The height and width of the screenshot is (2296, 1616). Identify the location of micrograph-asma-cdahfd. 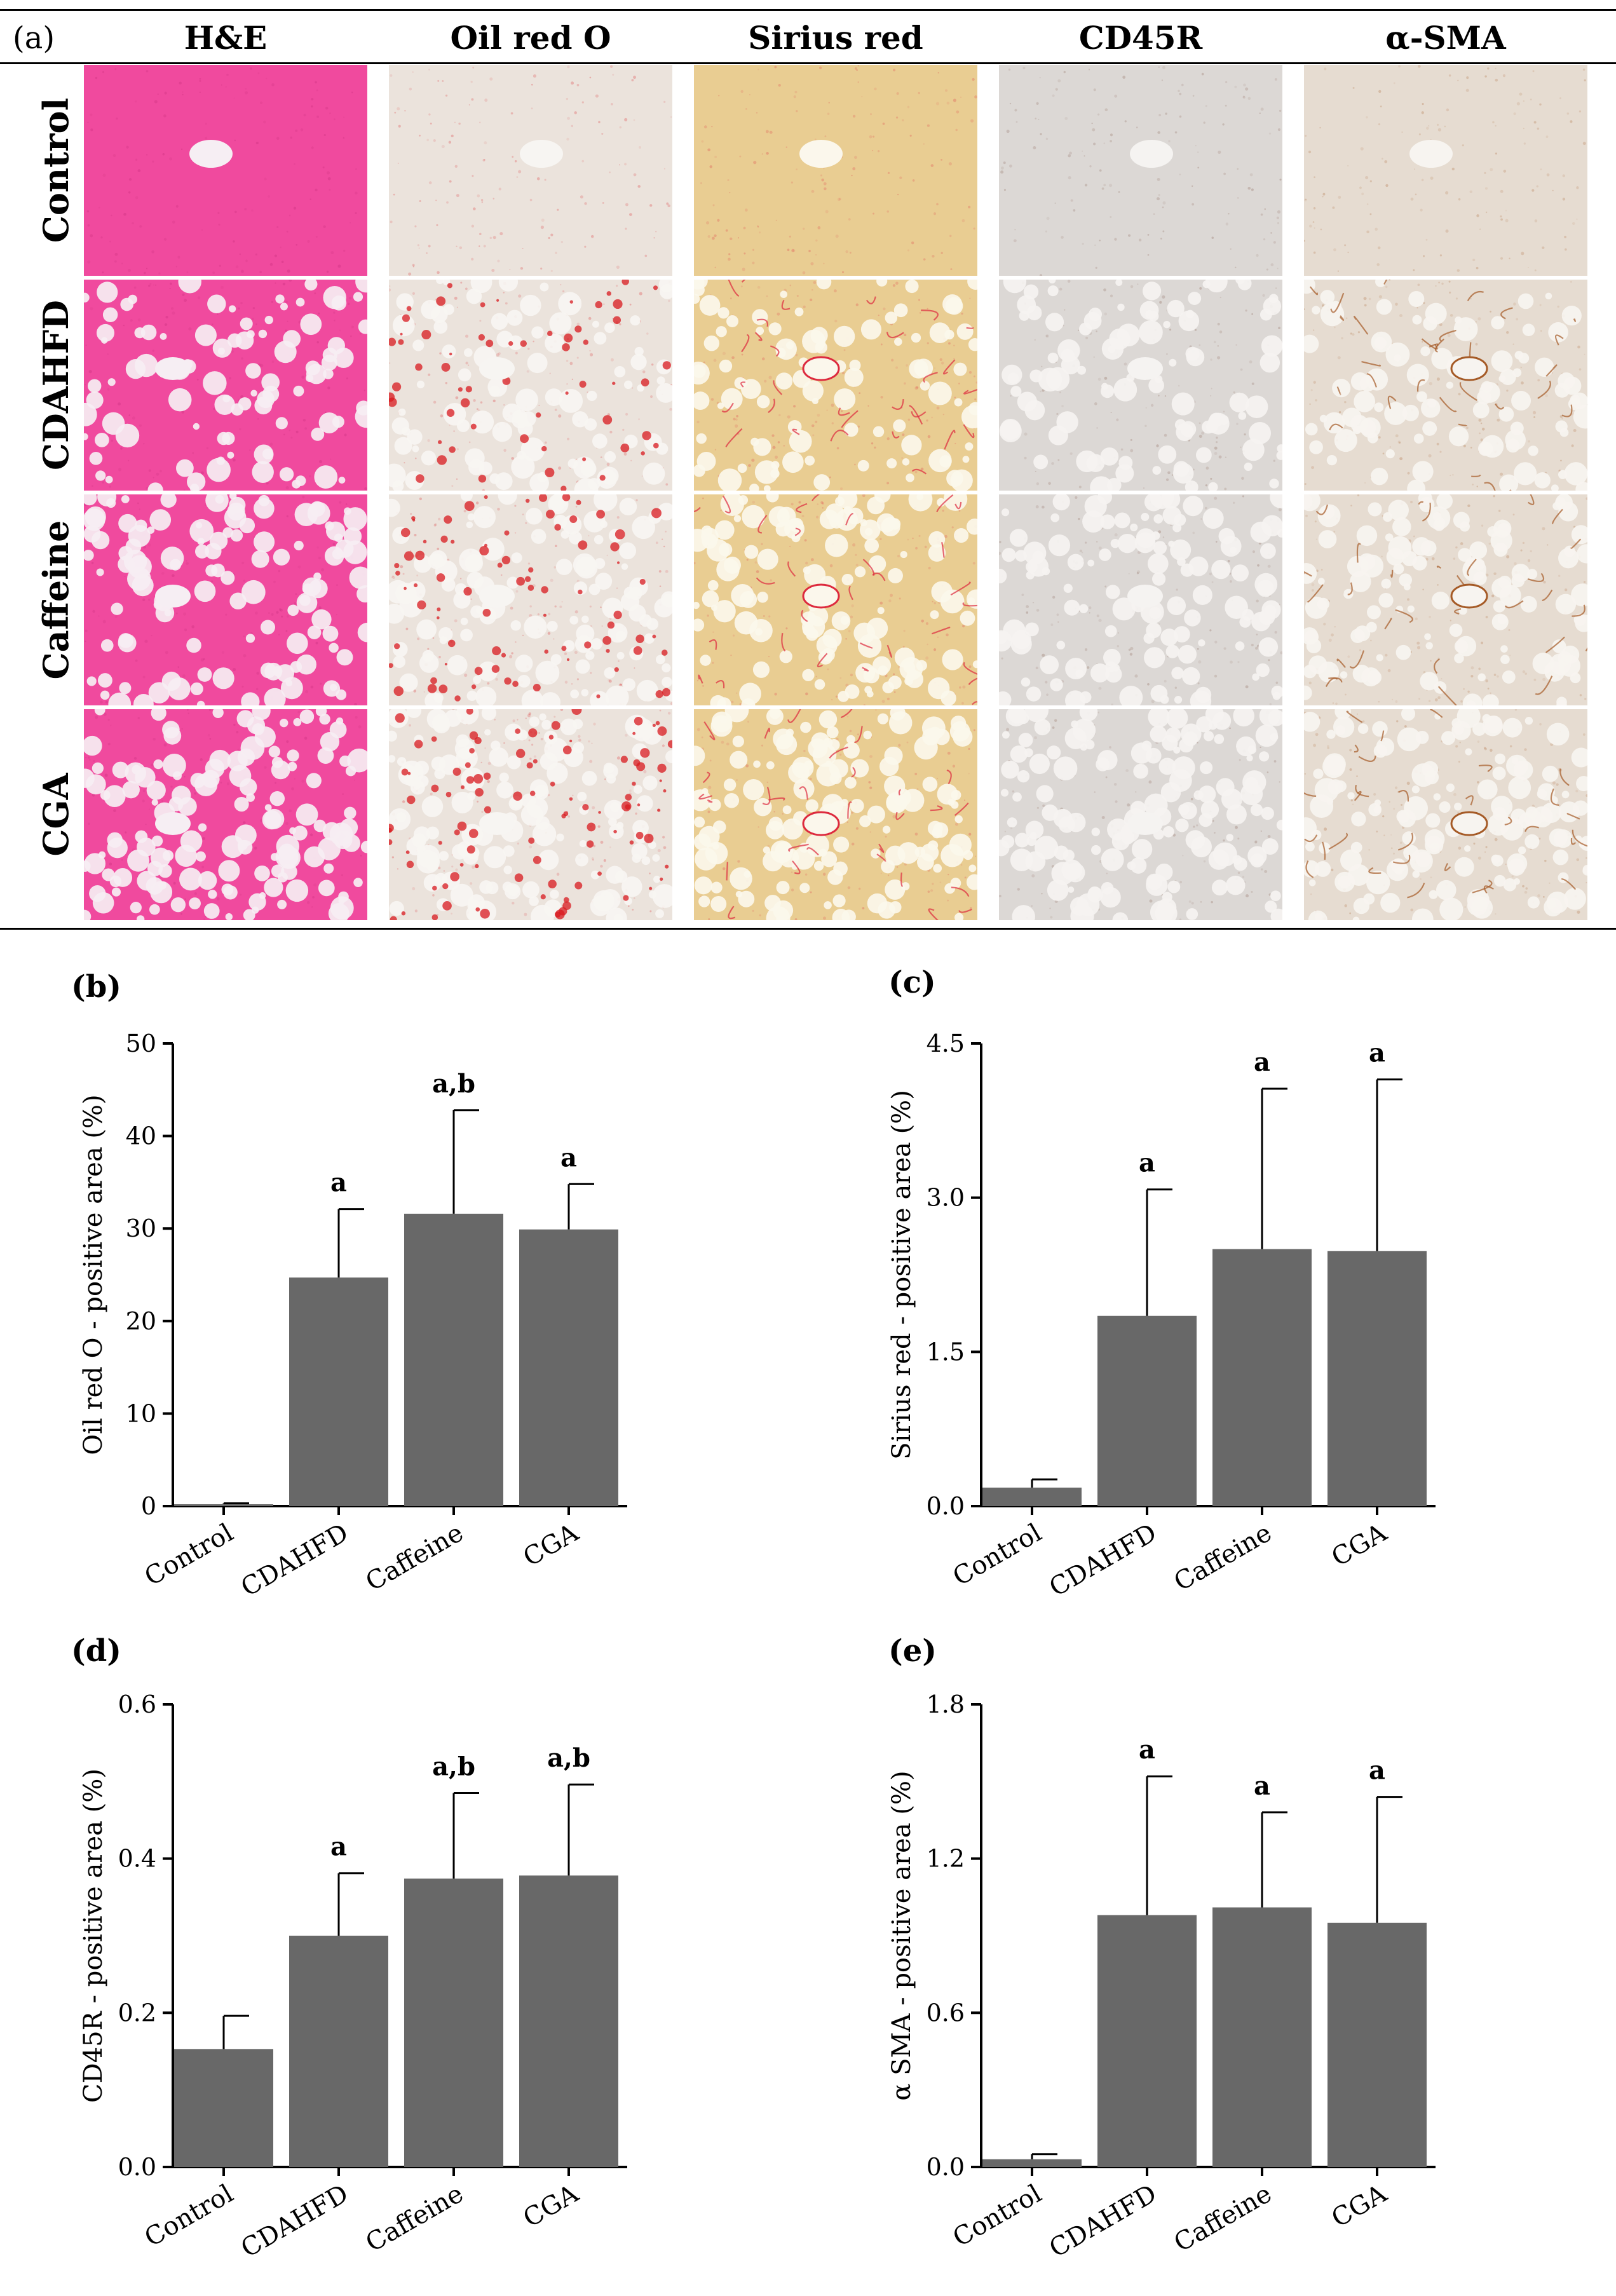
(1445, 385).